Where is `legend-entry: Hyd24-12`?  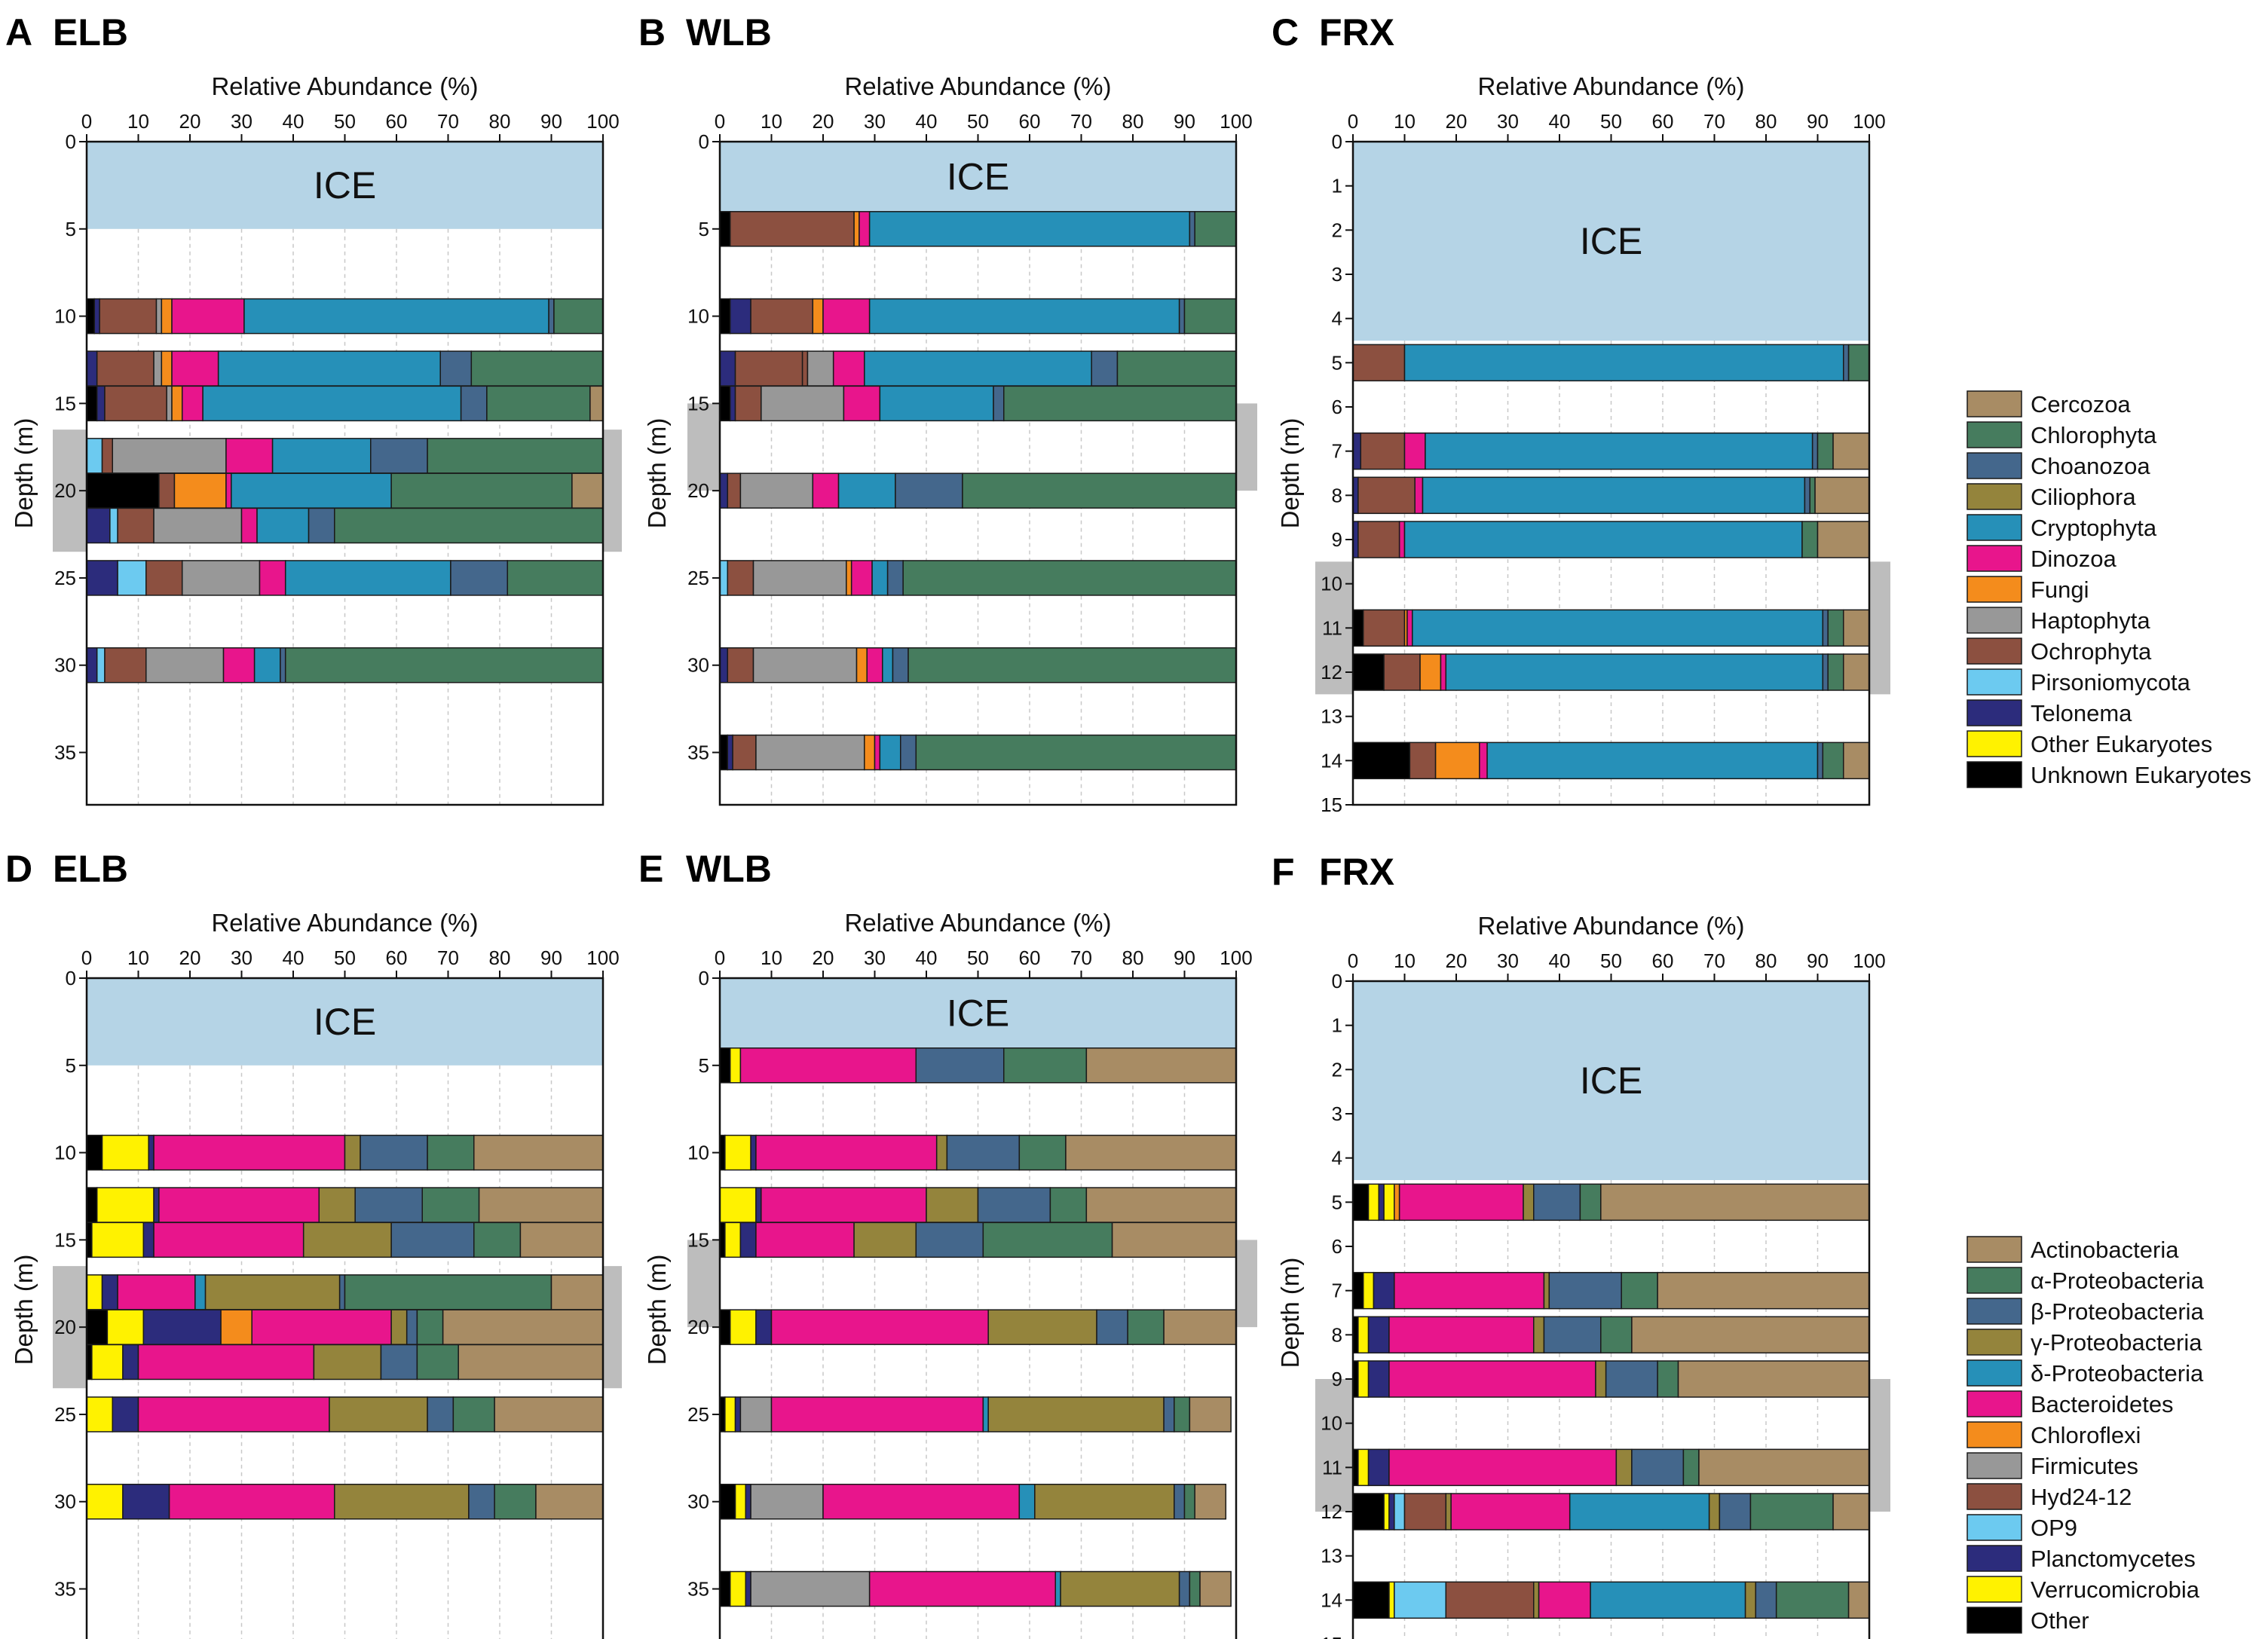 legend-entry: Hyd24-12 is located at coordinates (2050, 1496).